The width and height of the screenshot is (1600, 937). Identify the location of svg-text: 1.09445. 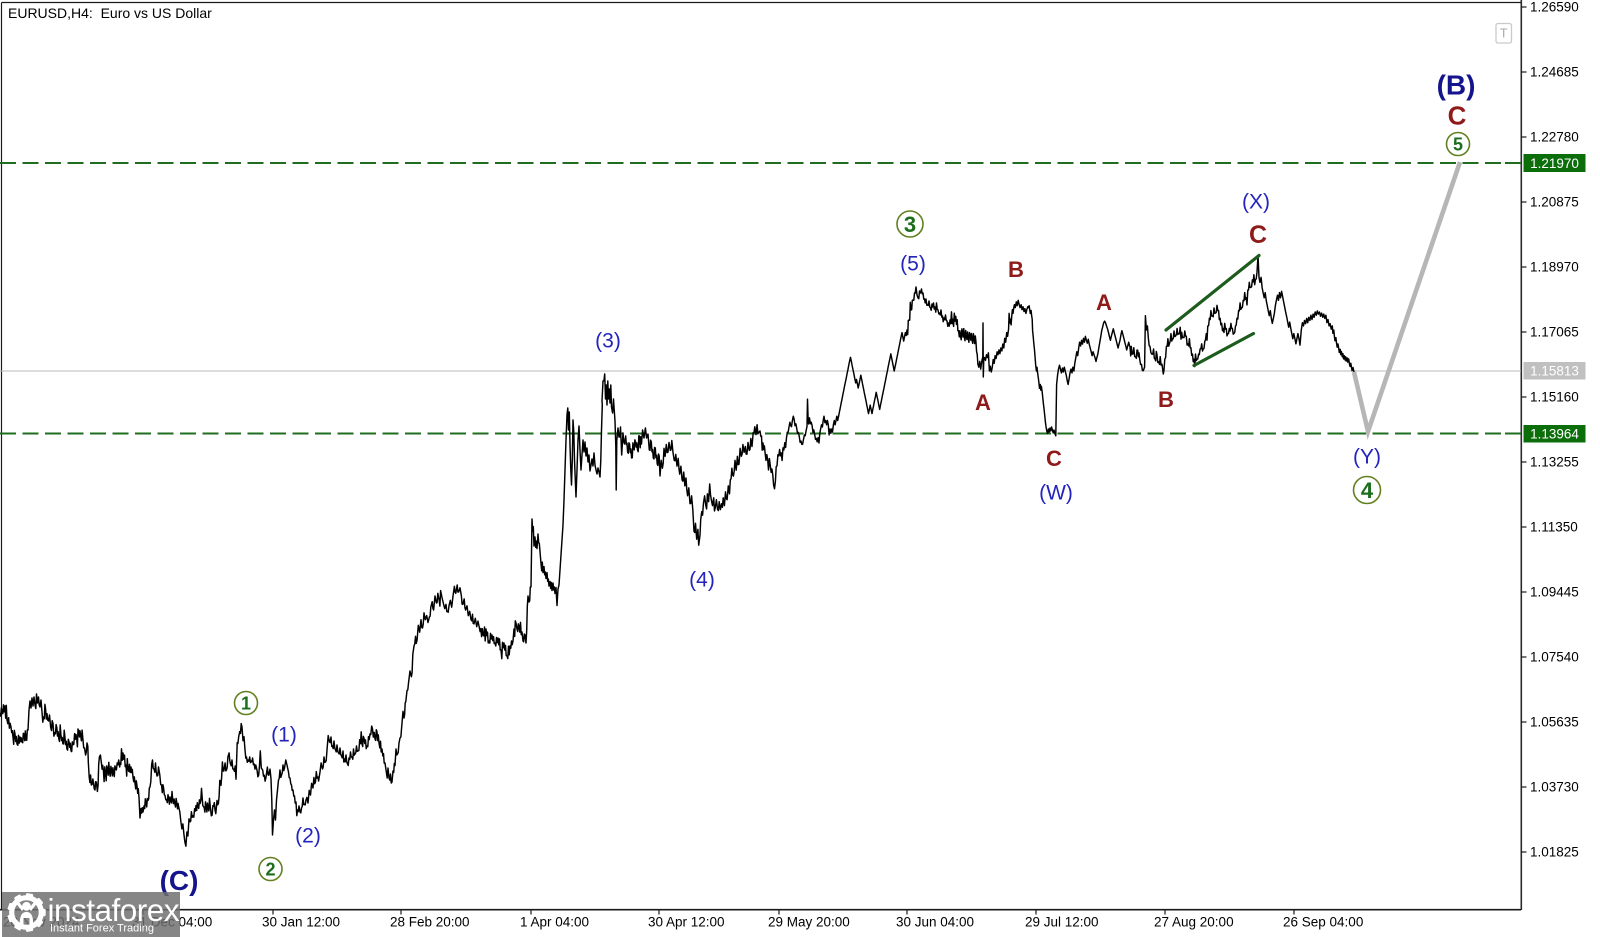
(1554, 592).